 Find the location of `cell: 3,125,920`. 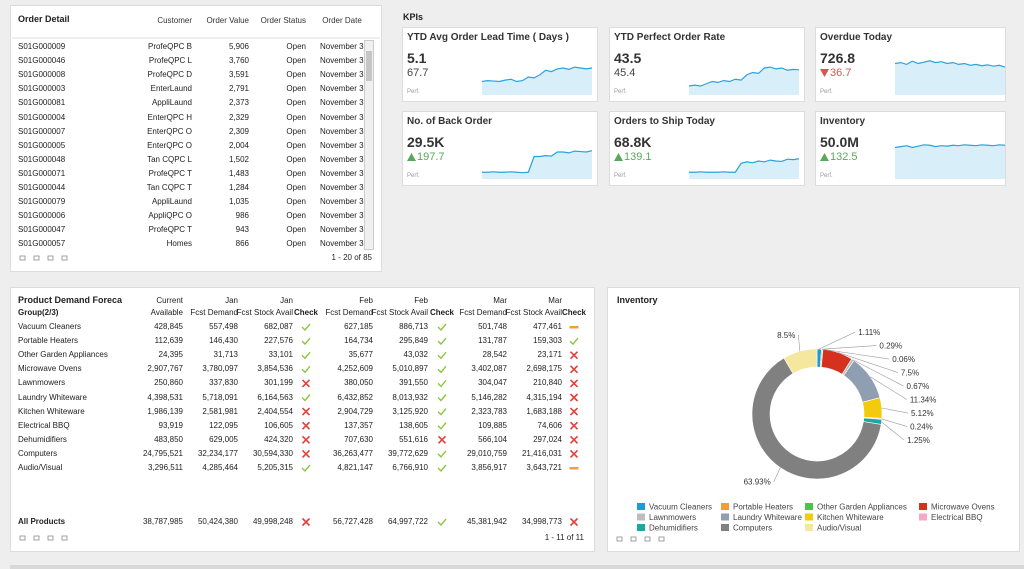

cell: 3,125,920 is located at coordinates (410, 411).